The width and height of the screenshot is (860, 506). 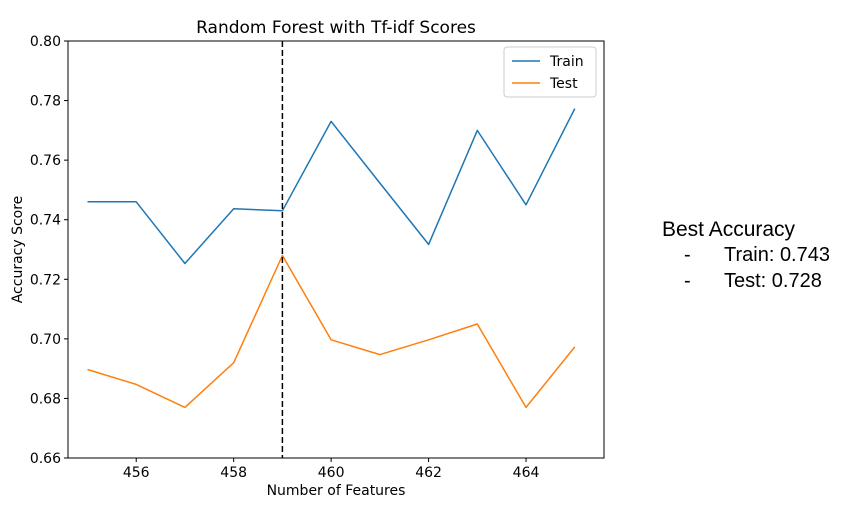 What do you see at coordinates (45, 161) in the screenshot?
I see `y-tick-label: 0.76` at bounding box center [45, 161].